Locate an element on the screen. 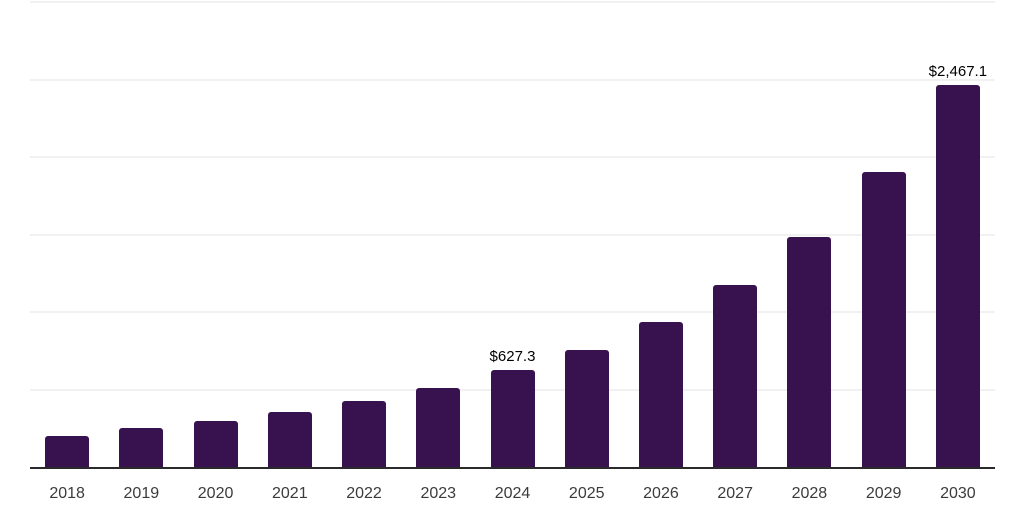  x-tick-2025: 2025 is located at coordinates (586, 493).